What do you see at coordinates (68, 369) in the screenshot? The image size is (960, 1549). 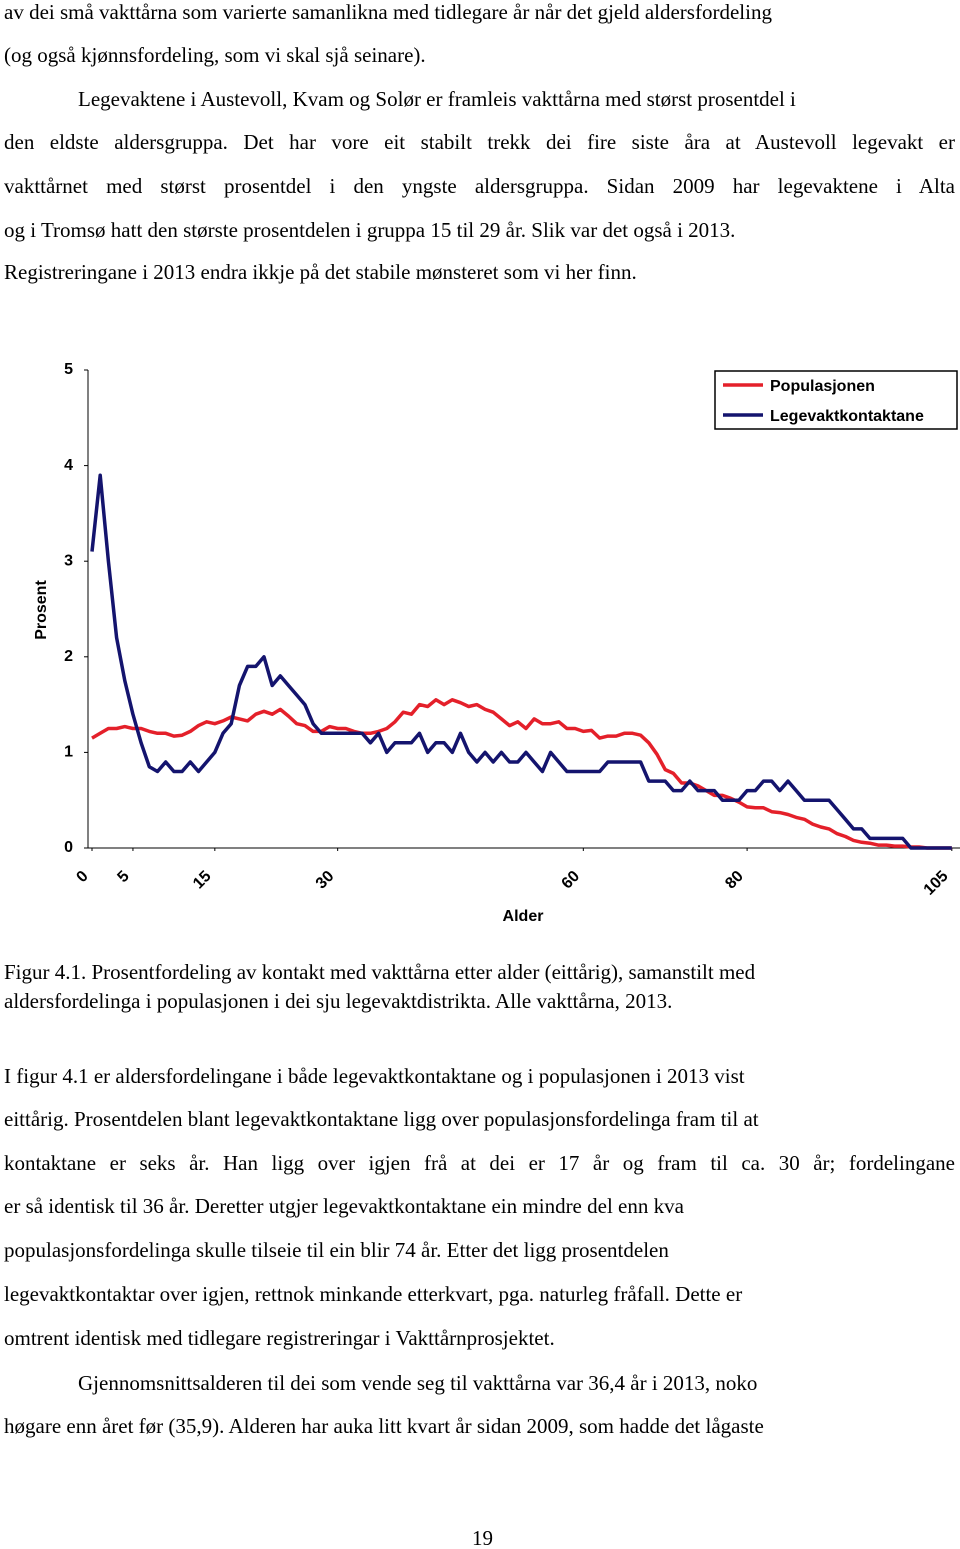 I see `y-tick-label: 5` at bounding box center [68, 369].